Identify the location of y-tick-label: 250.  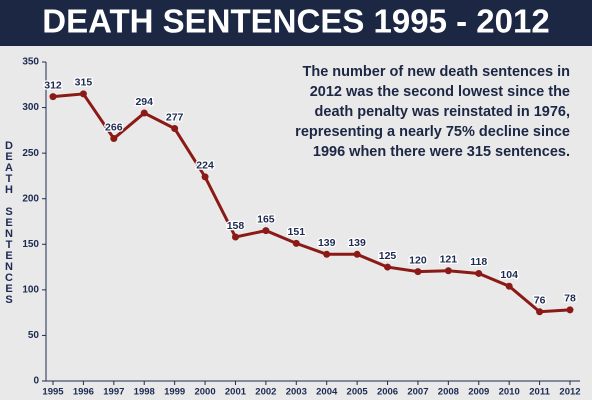
(30, 153).